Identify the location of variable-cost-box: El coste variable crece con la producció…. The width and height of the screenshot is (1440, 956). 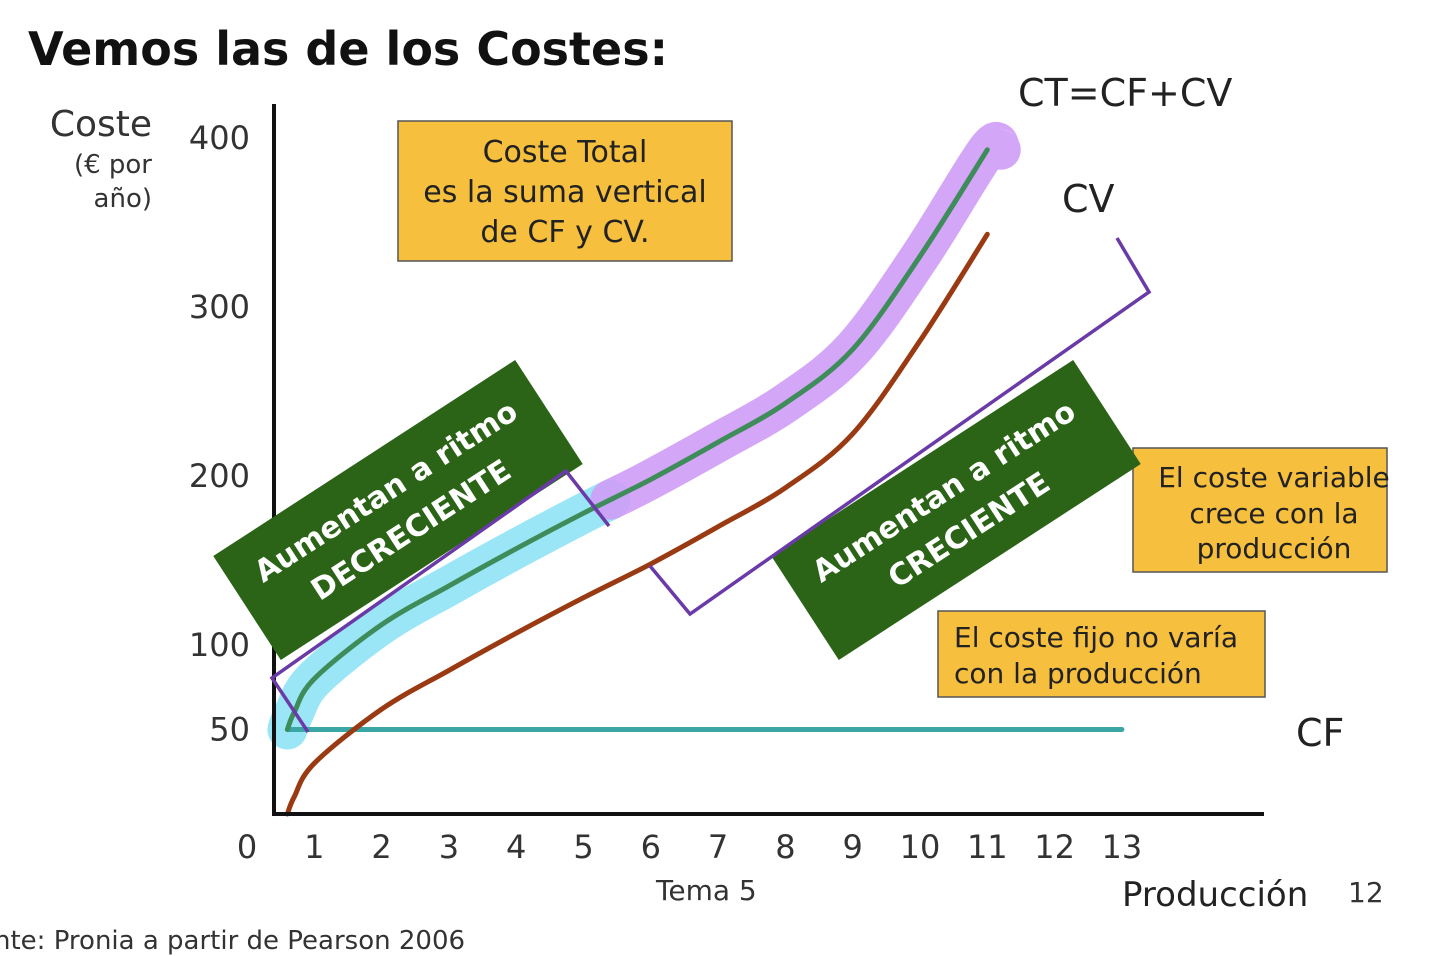
(1261, 510).